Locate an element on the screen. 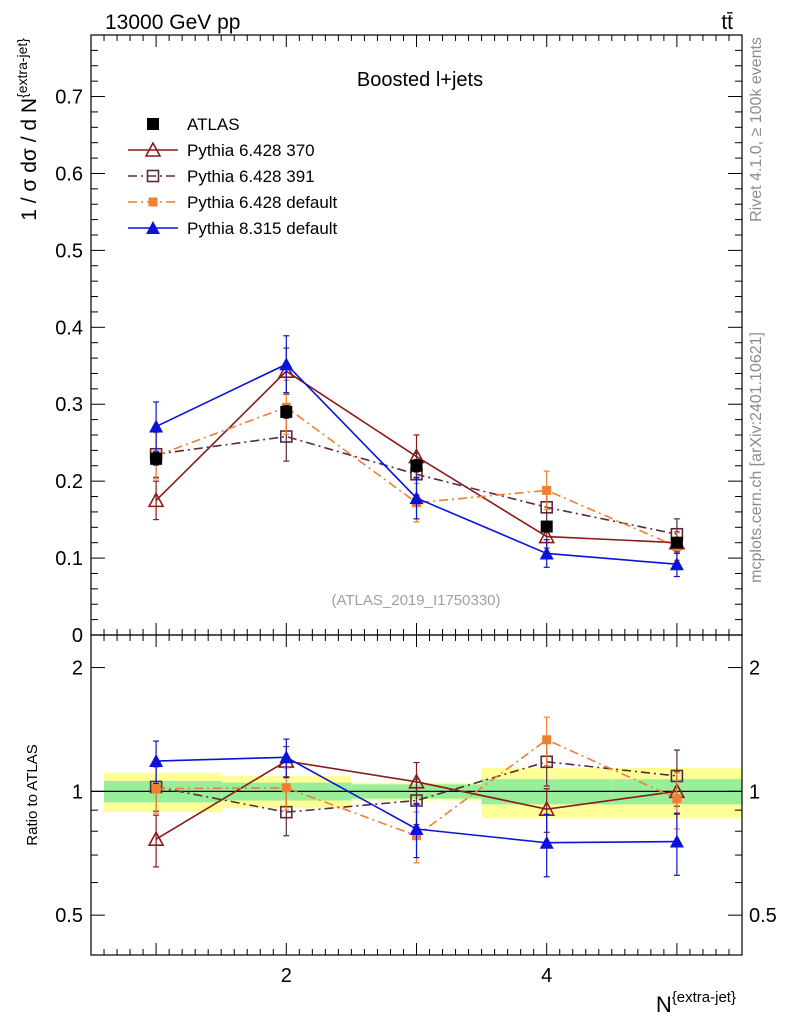  legend-item-p8default: Pythia 8.315 default is located at coordinates (233, 228).